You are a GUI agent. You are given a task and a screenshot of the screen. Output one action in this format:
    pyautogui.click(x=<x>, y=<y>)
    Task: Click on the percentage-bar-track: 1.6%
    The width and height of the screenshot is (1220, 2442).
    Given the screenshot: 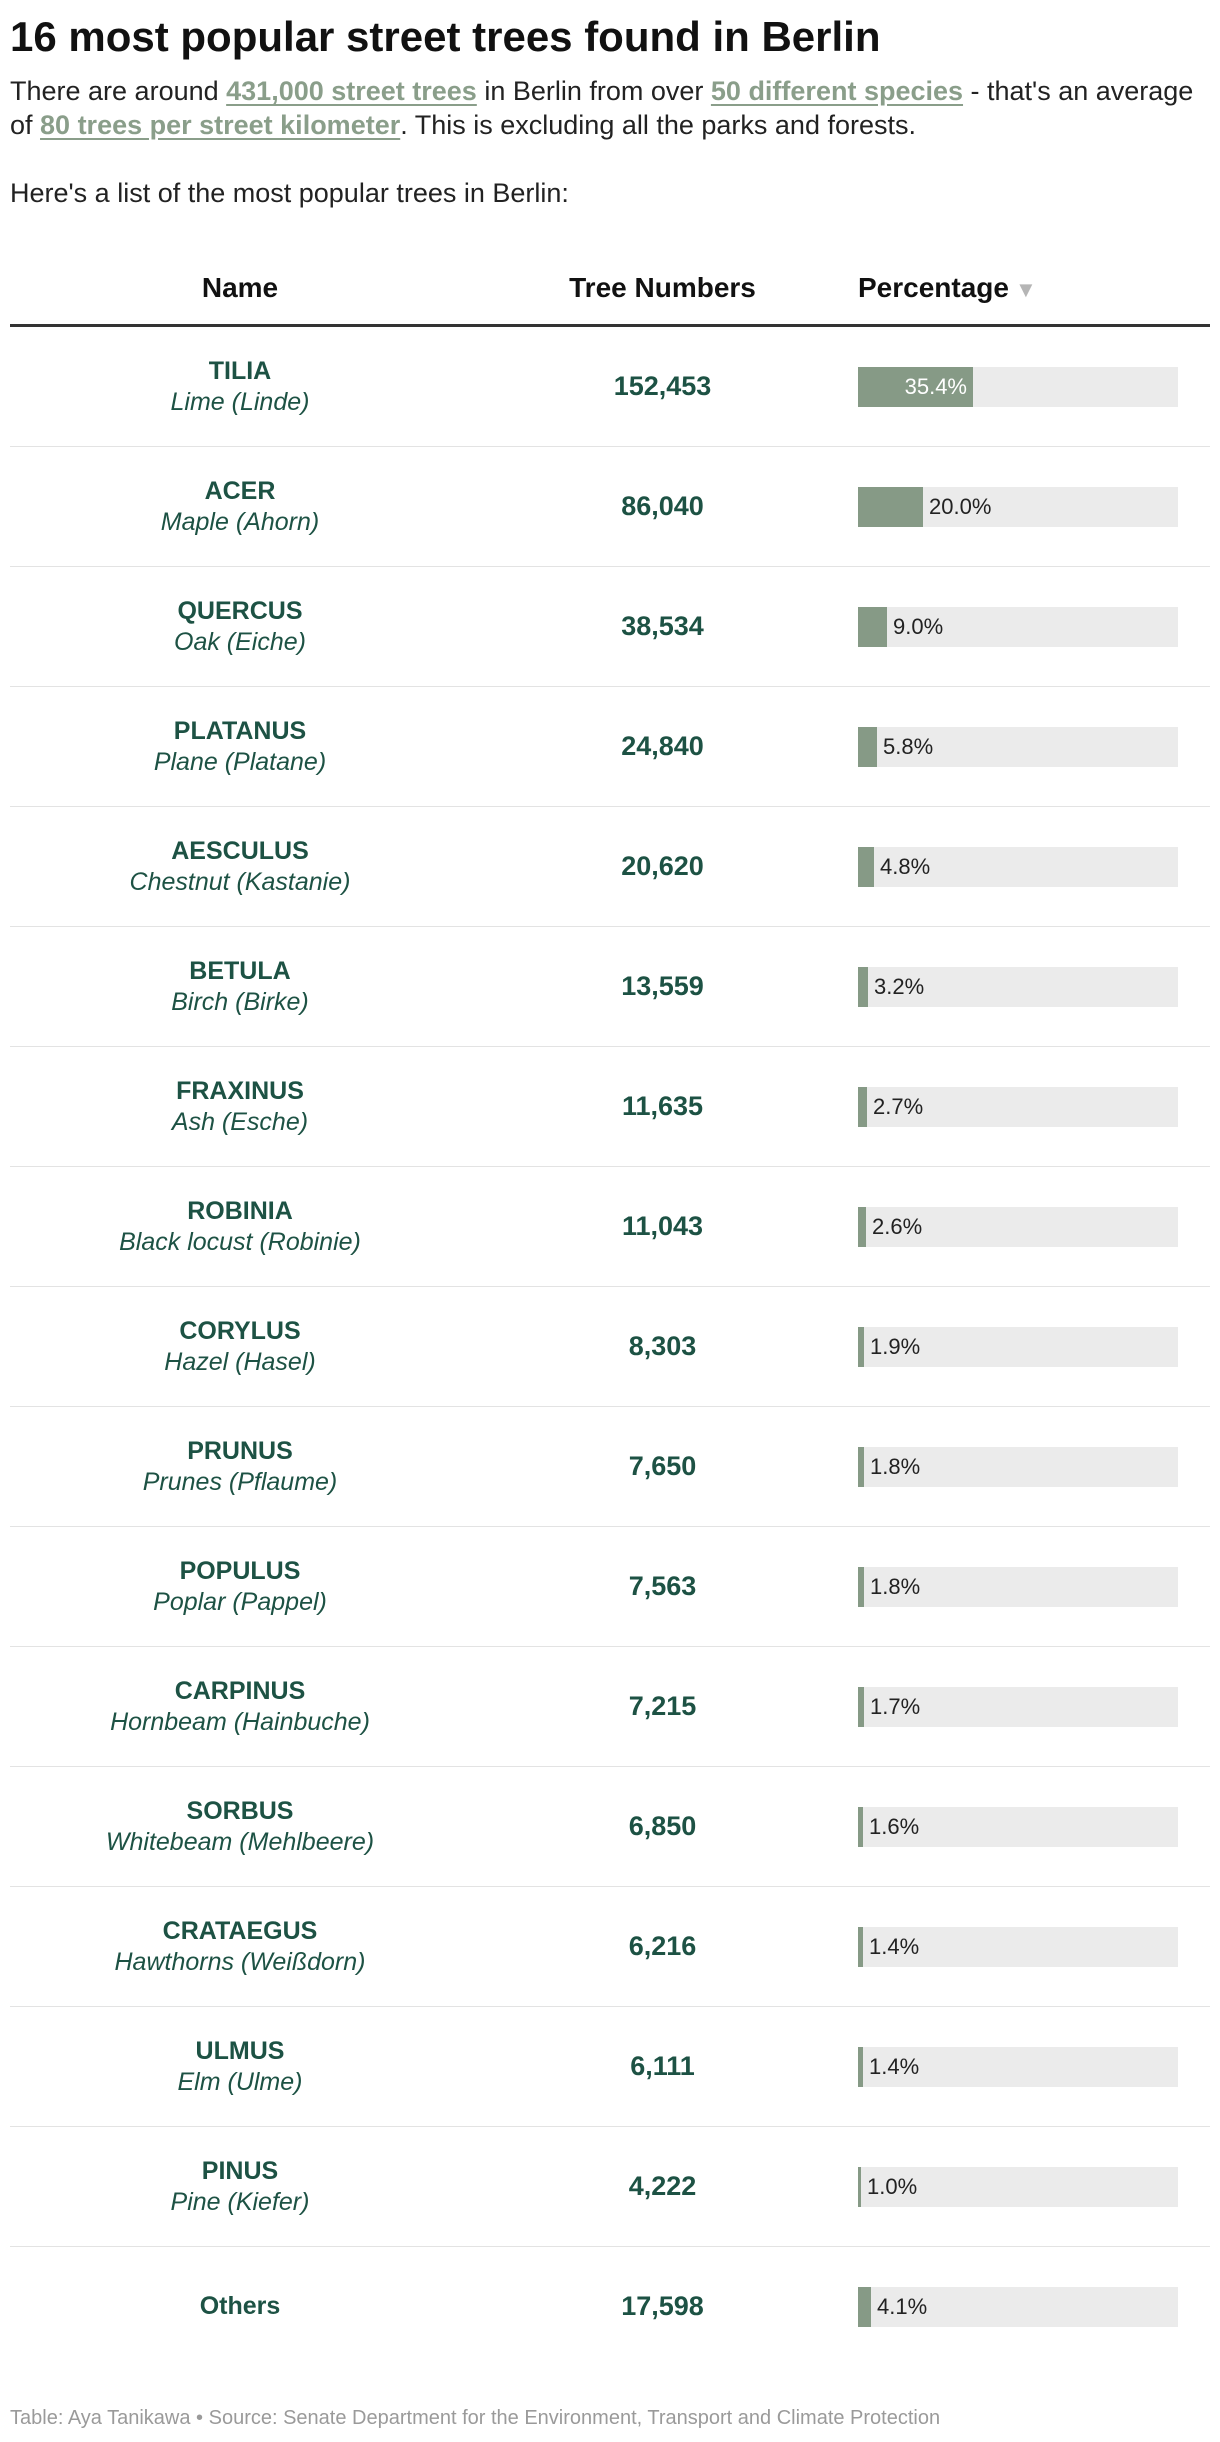 What is the action you would take?
    pyautogui.click(x=1018, y=1826)
    